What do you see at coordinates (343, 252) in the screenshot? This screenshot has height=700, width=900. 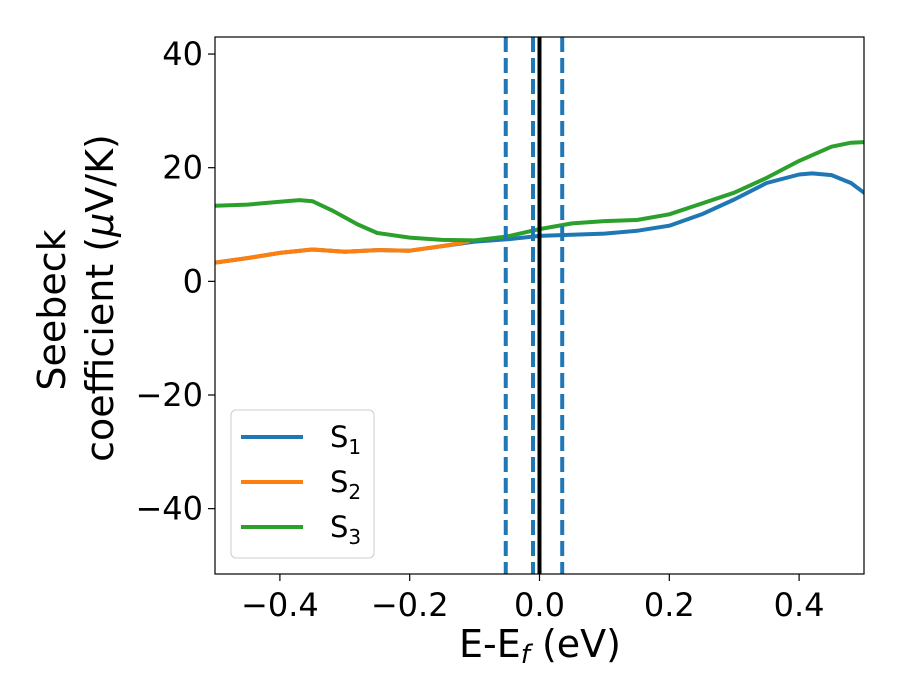 I see `series-line-s2` at bounding box center [343, 252].